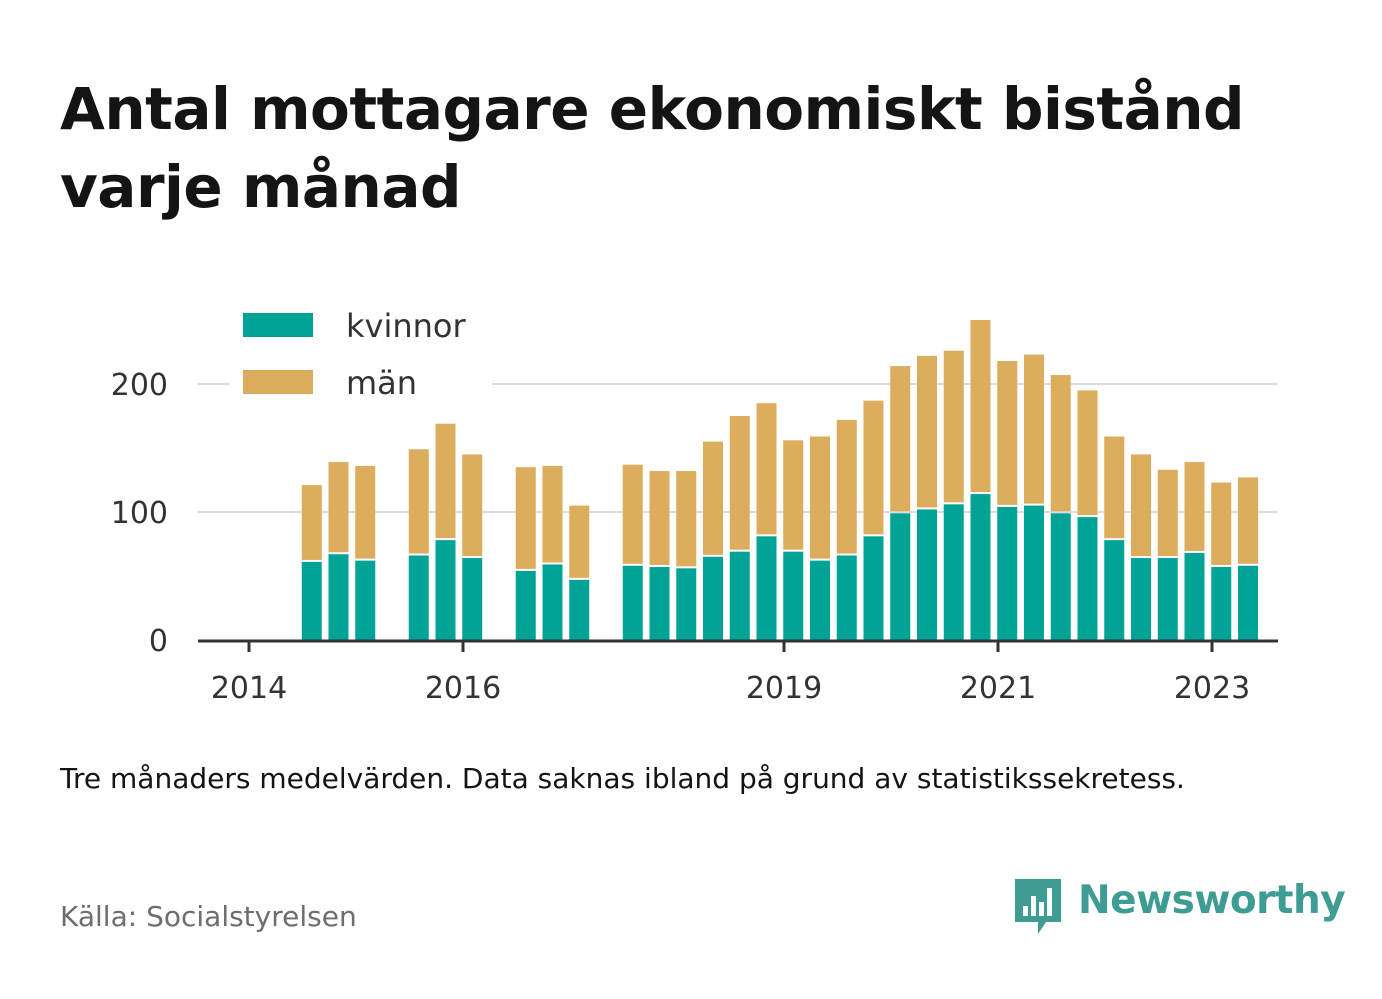  What do you see at coordinates (686, 519) in the screenshot?
I see `bar-man-2017-Q4` at bounding box center [686, 519].